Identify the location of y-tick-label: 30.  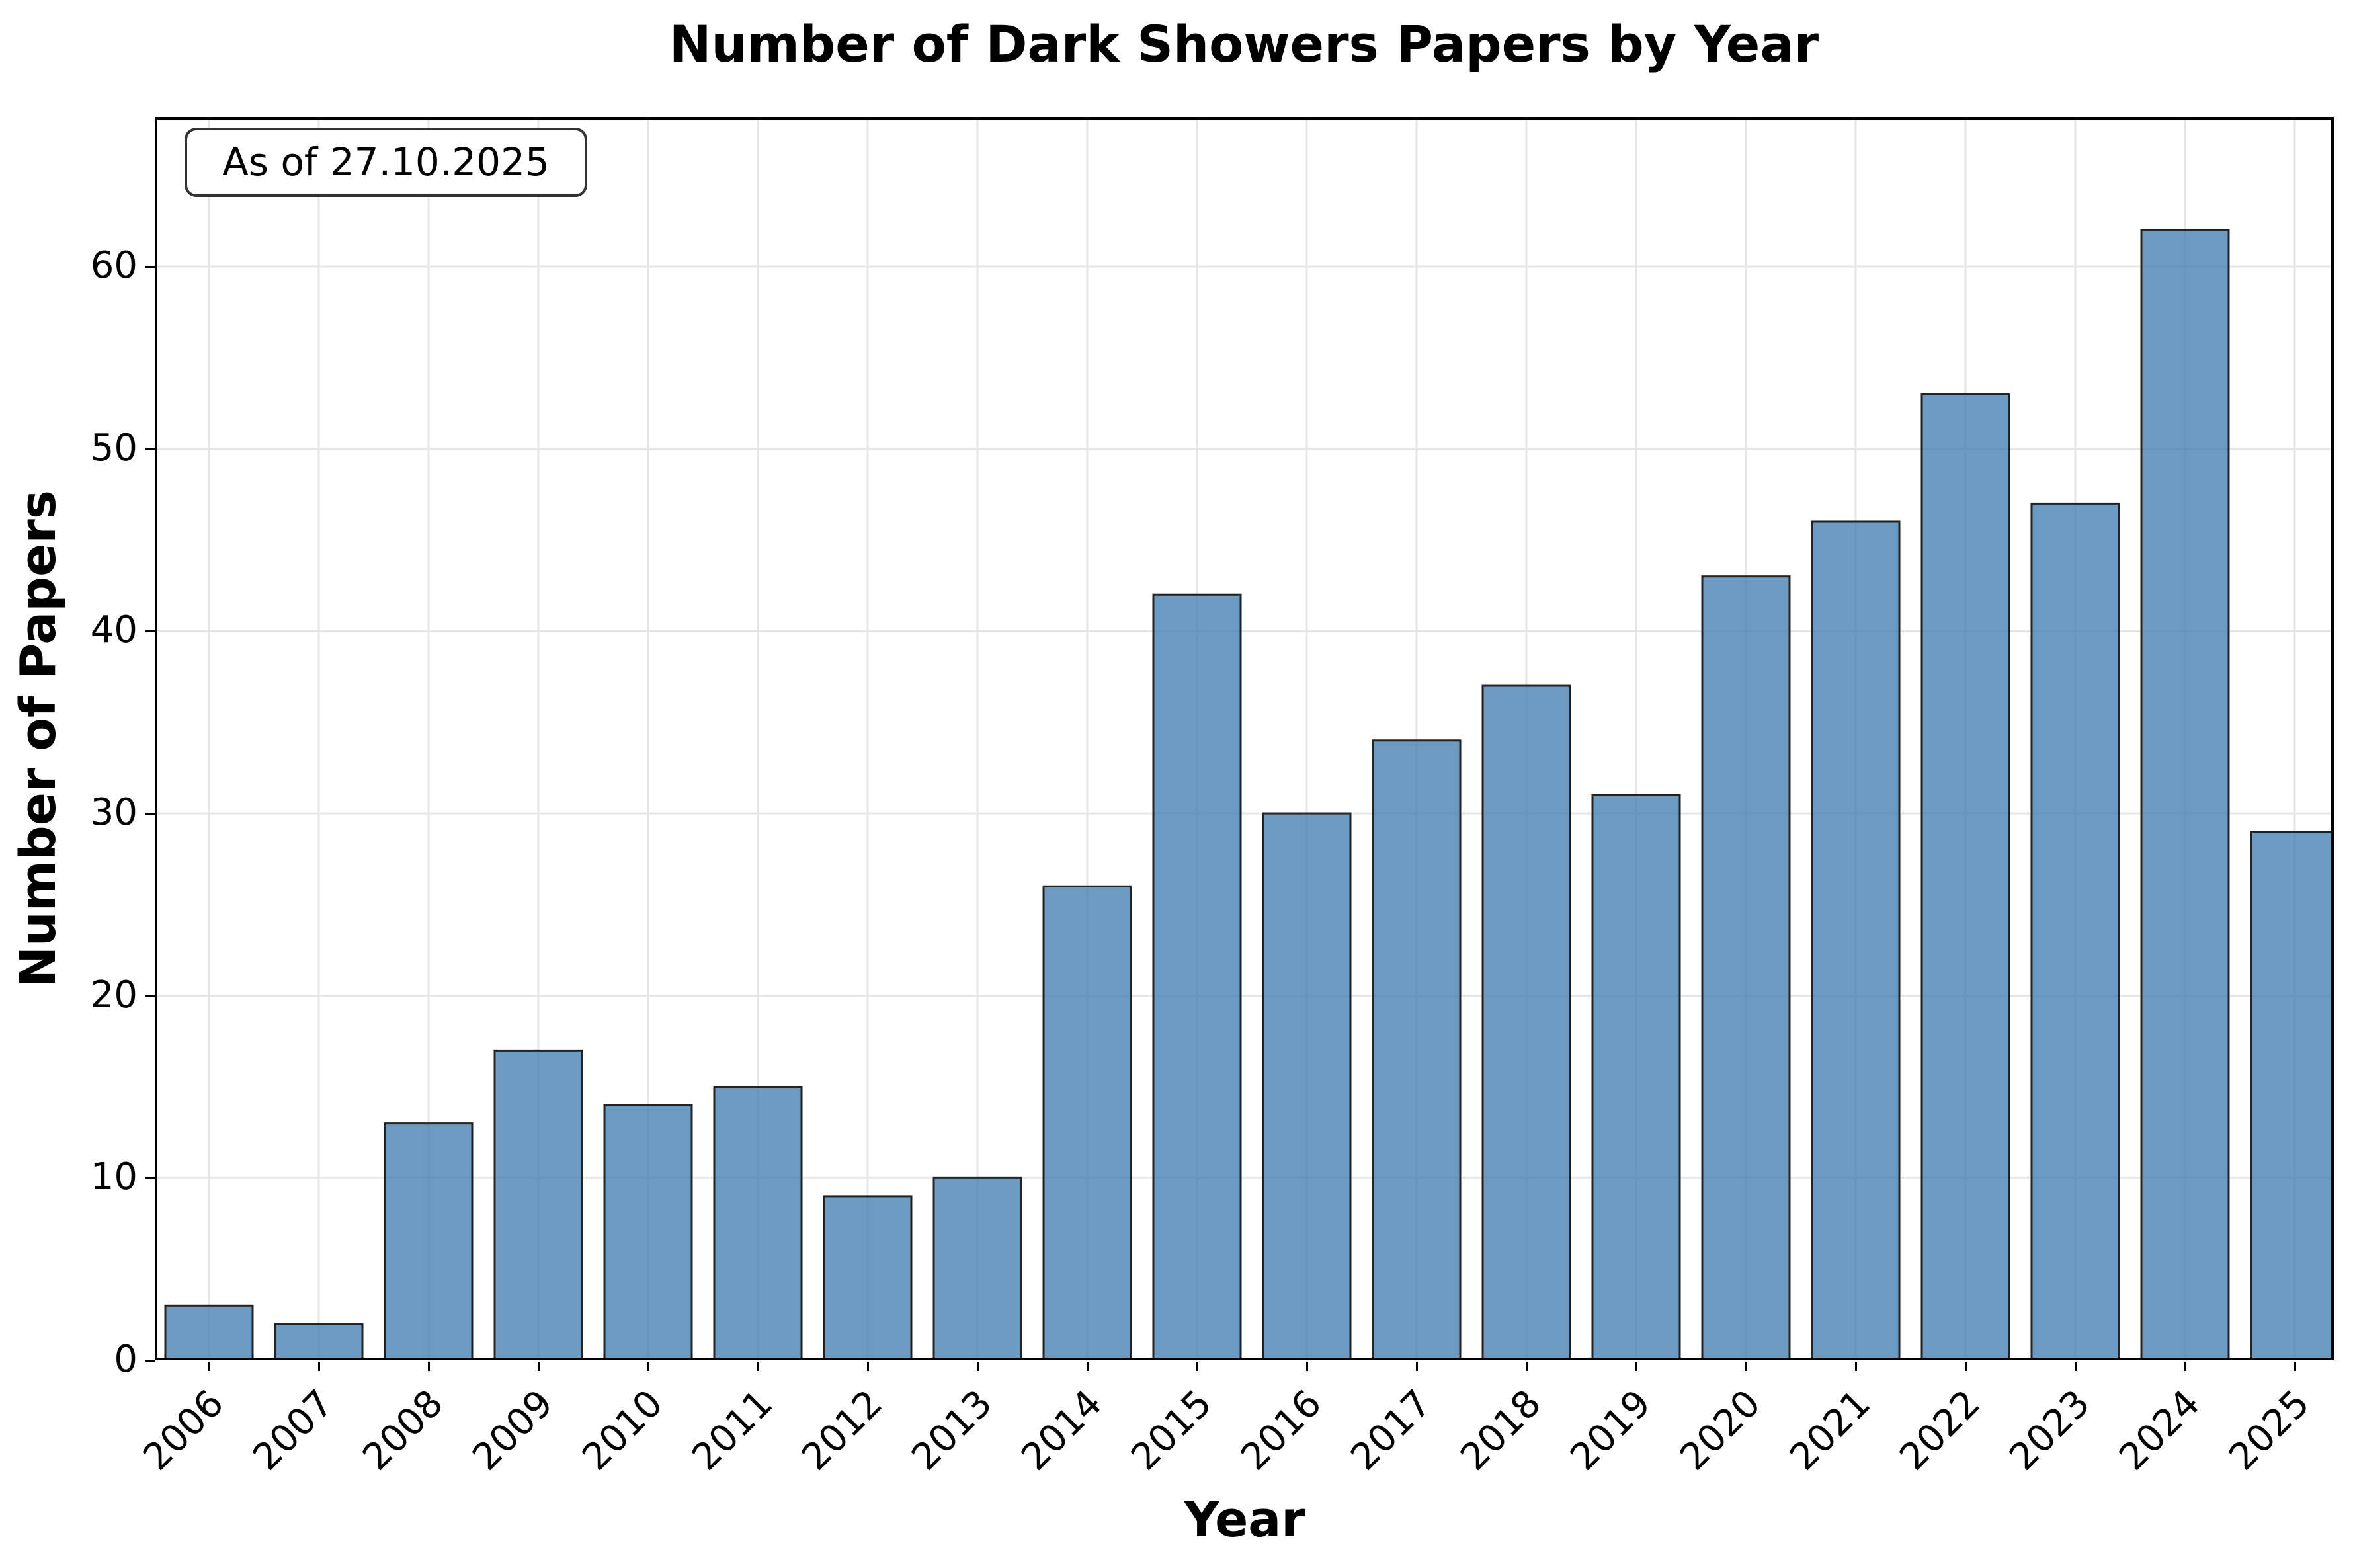
(114, 813).